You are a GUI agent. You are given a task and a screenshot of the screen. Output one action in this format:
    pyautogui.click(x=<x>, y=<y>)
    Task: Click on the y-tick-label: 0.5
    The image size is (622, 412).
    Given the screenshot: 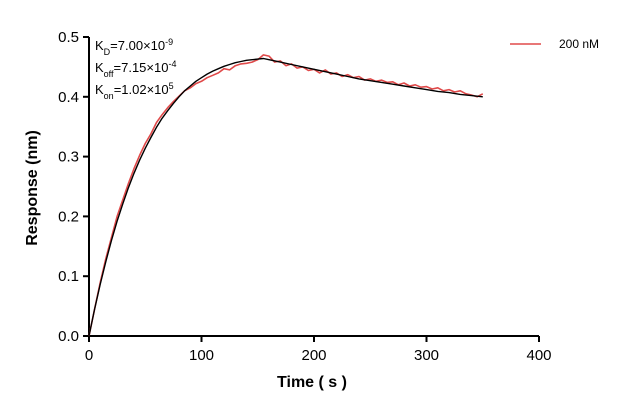 What is the action you would take?
    pyautogui.click(x=68, y=37)
    